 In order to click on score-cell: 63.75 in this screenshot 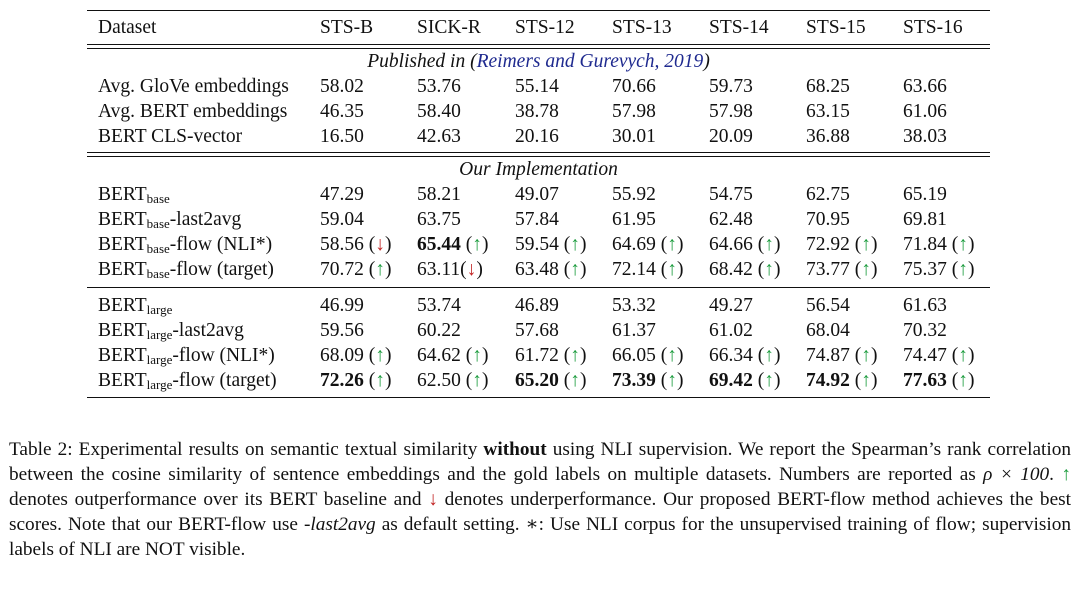, I will do `click(439, 219)`.